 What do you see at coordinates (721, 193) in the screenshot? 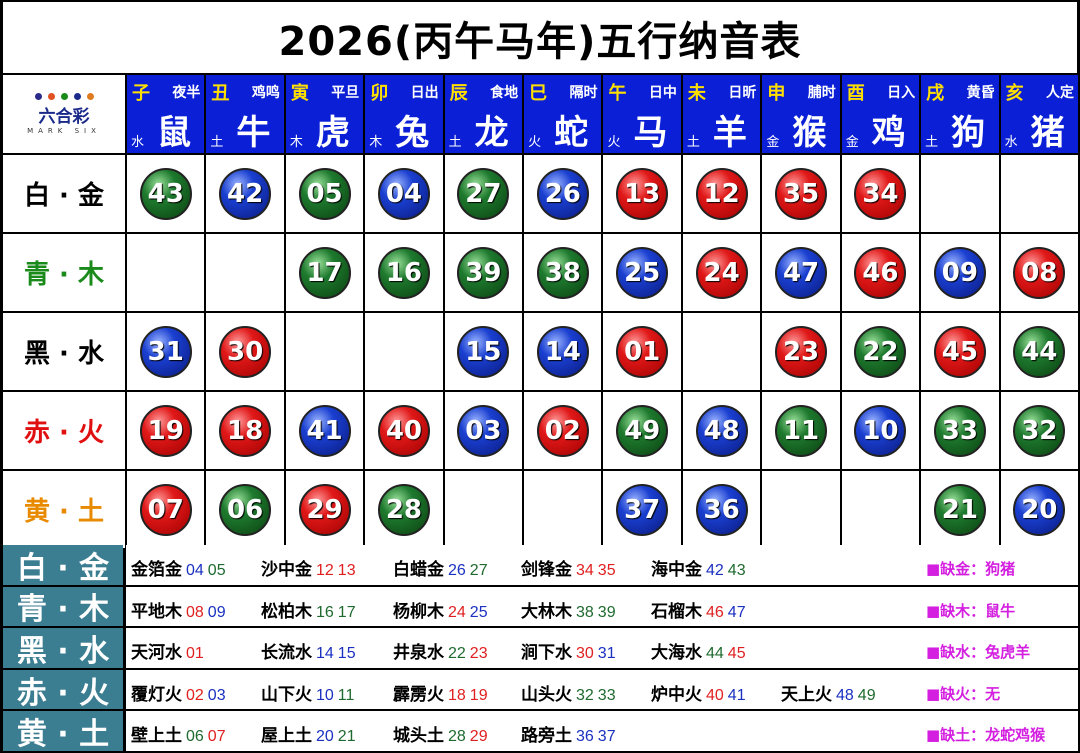
I see `number-ball: 12` at bounding box center [721, 193].